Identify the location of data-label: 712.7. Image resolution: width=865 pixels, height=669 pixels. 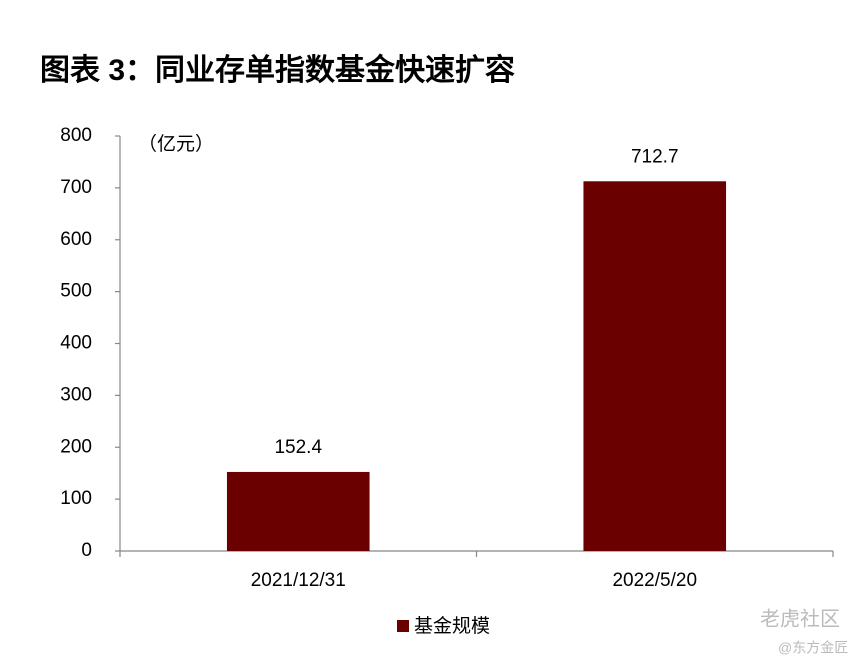
(655, 156).